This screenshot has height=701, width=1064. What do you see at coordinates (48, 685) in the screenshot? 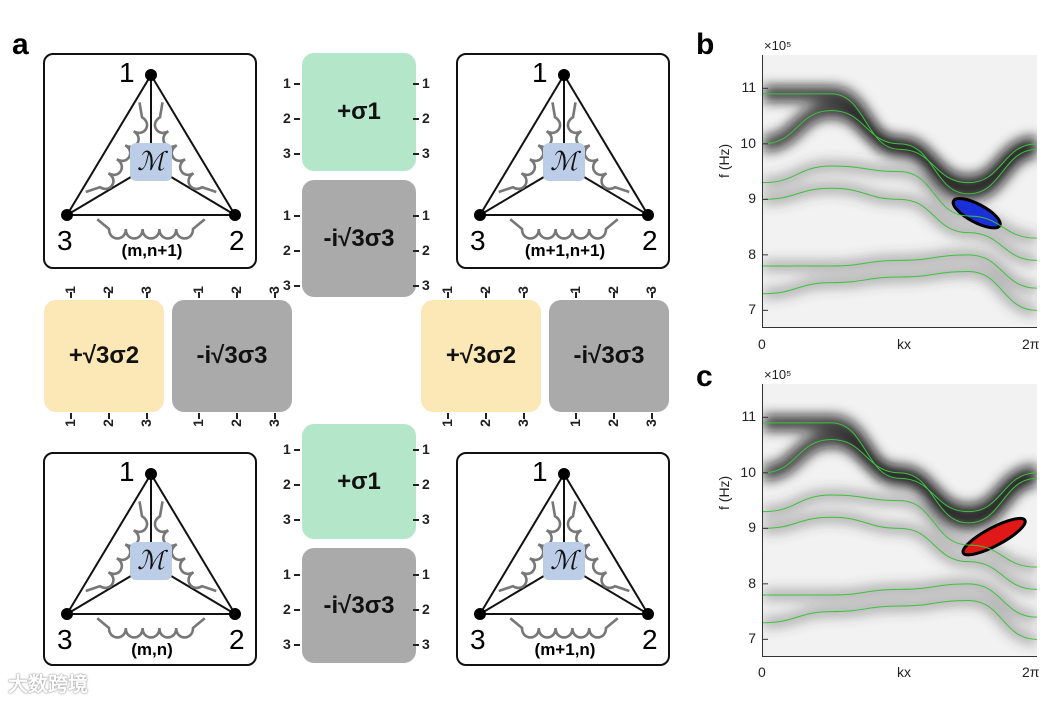
I see `watermark: 大数跨境` at bounding box center [48, 685].